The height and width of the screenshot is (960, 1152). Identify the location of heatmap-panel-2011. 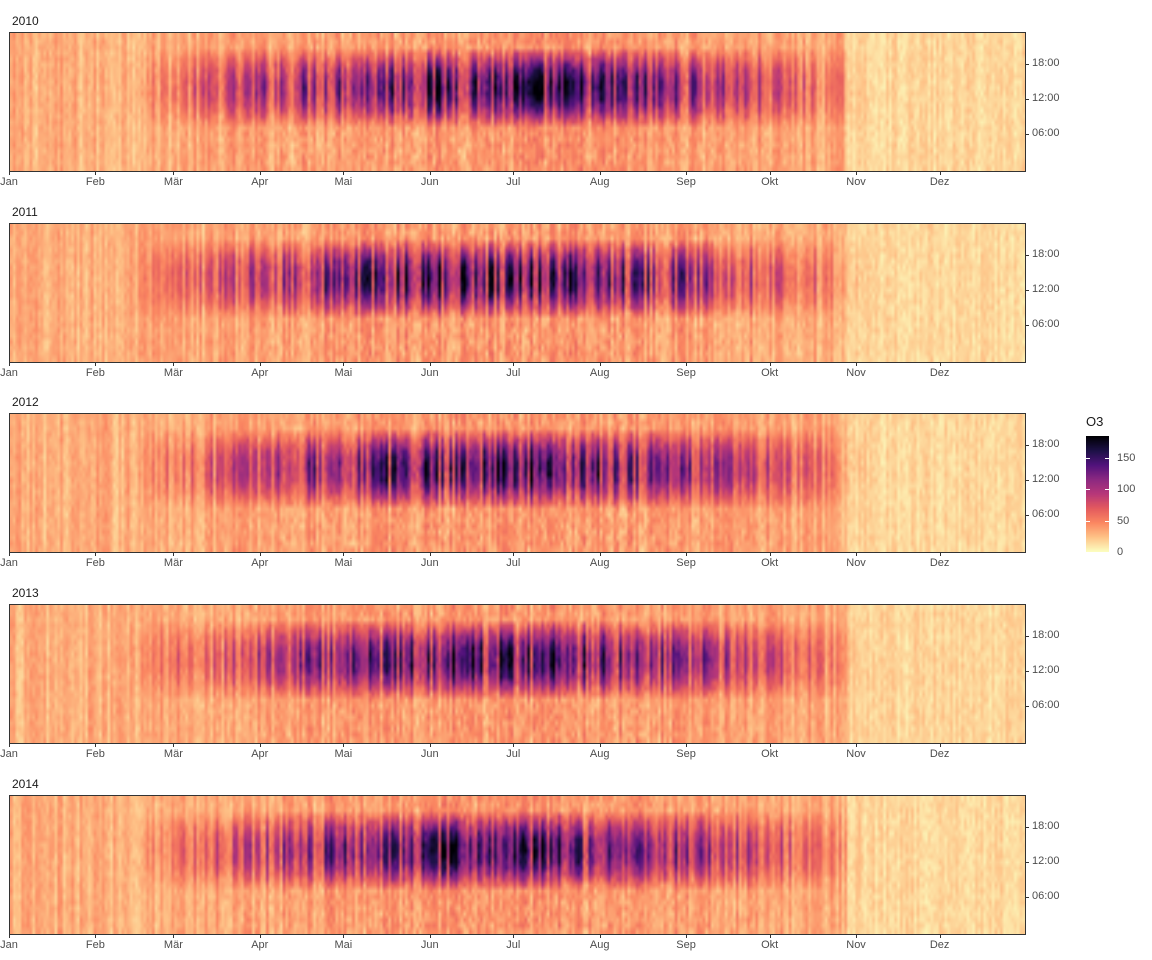
(517, 293).